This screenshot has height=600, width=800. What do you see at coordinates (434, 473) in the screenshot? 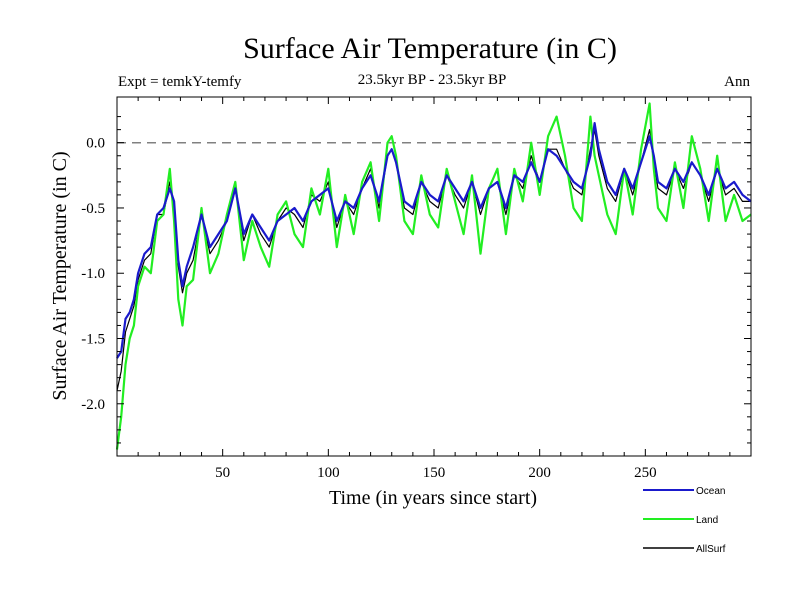
I see `x-tick-label: 150` at bounding box center [434, 473].